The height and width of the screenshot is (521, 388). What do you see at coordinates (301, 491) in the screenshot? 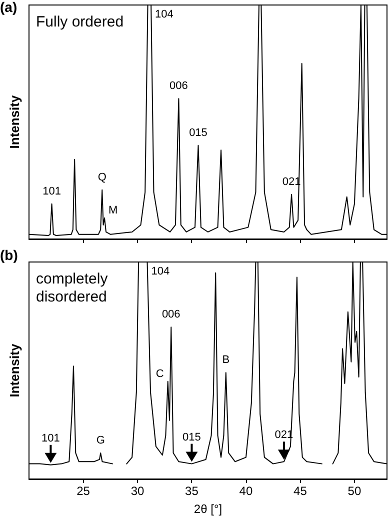
I see `x-tick-label: 45` at bounding box center [301, 491].